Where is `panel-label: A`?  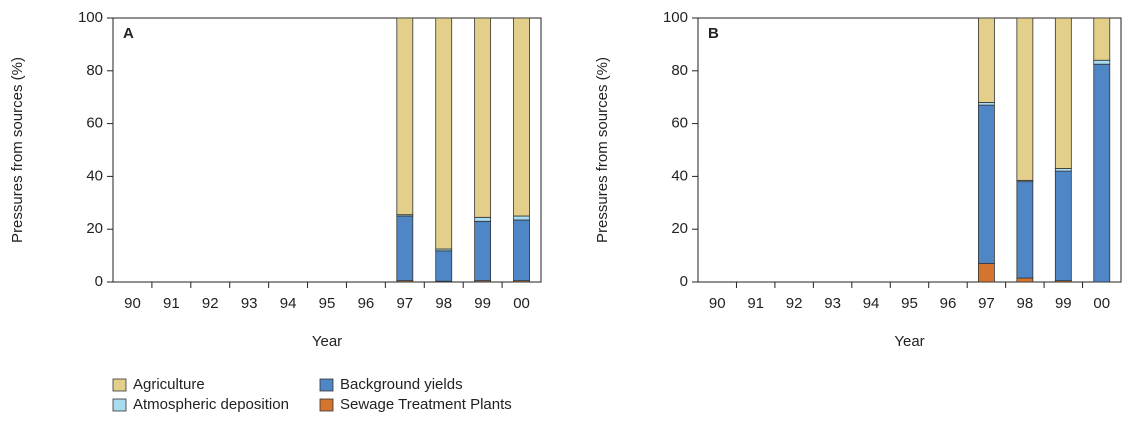
panel-label: A is located at coordinates (128, 33).